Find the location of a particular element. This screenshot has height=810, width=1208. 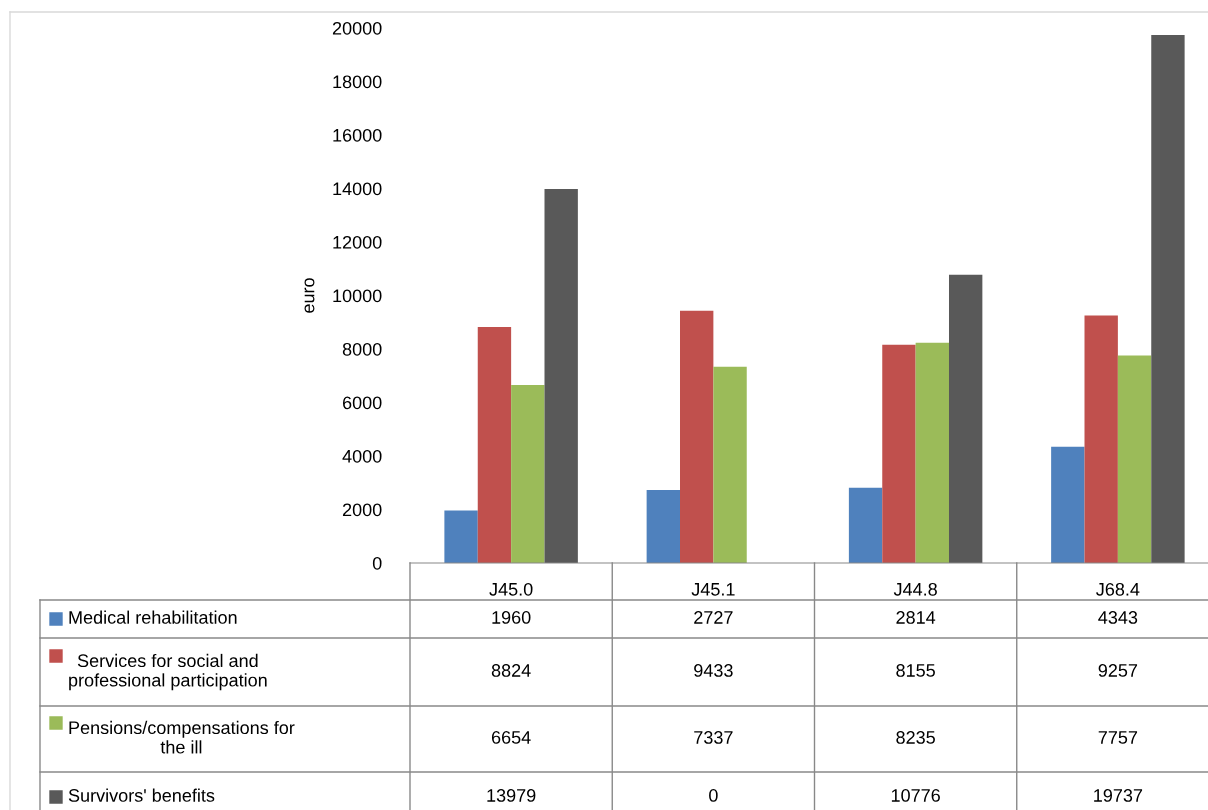

data-label: 2814 is located at coordinates (916, 617).